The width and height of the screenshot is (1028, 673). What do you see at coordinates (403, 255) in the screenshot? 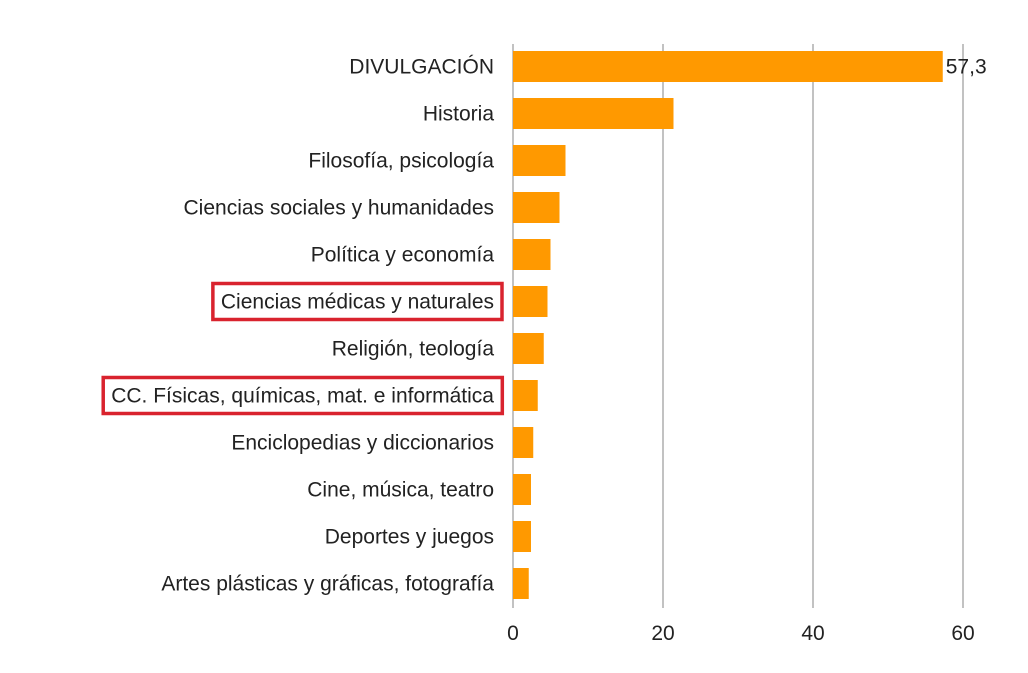
I see `category-label: Política y economía` at bounding box center [403, 255].